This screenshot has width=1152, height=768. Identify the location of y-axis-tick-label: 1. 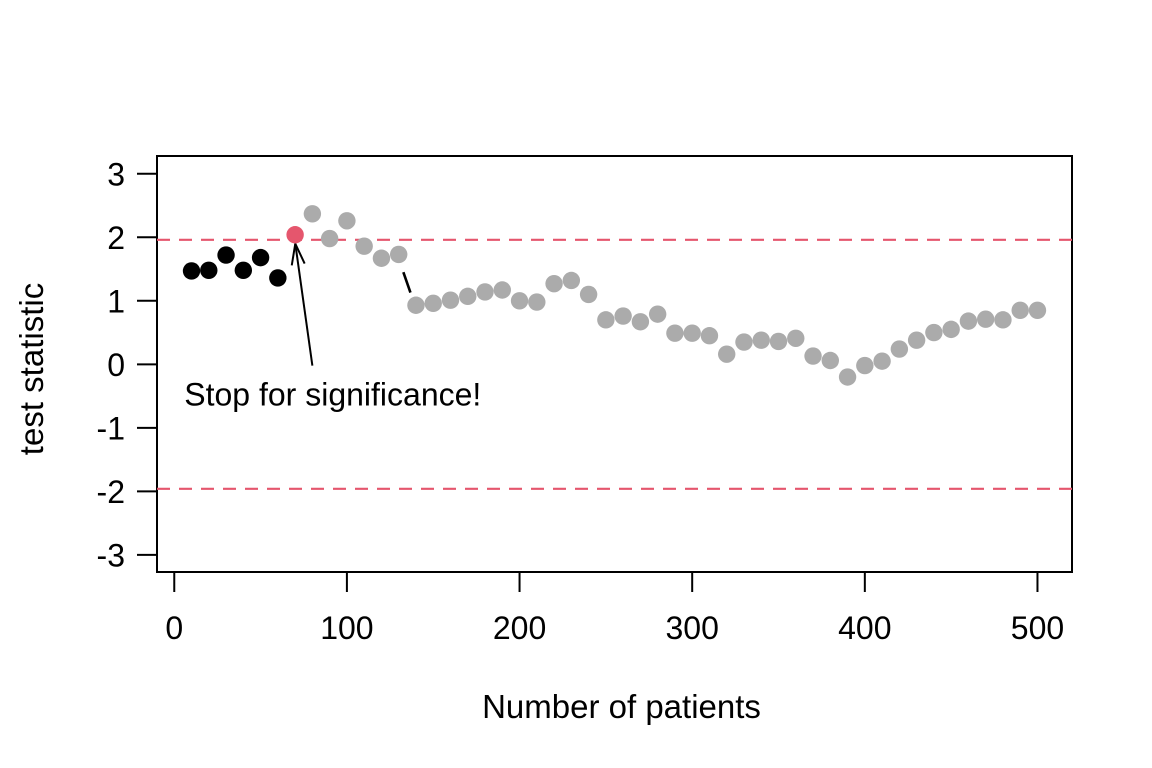
(116, 301).